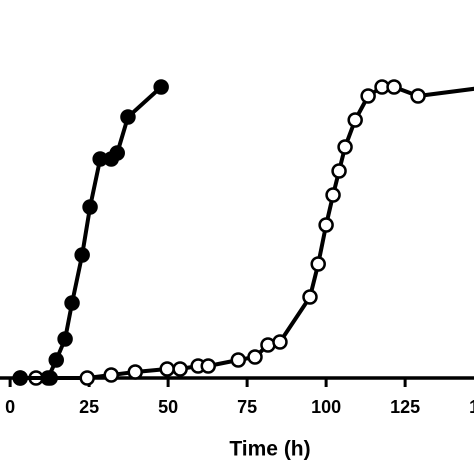 The height and width of the screenshot is (474, 474). What do you see at coordinates (247, 407) in the screenshot?
I see `x-tick-label: 75` at bounding box center [247, 407].